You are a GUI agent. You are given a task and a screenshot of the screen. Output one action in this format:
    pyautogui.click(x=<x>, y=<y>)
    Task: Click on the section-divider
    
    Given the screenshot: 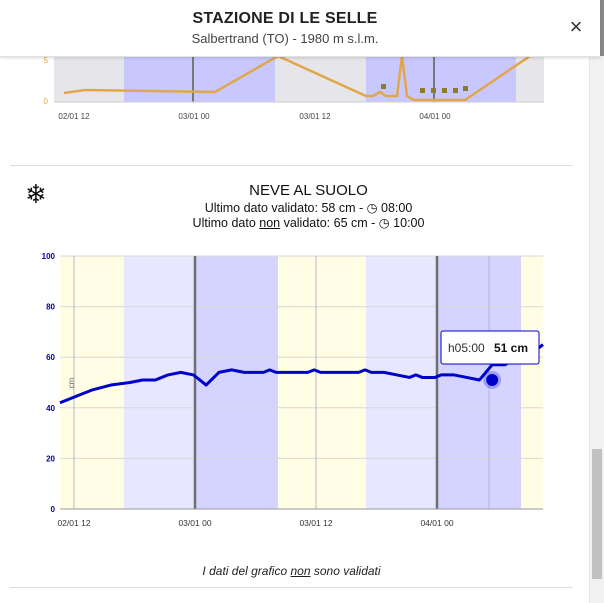 What is the action you would take?
    pyautogui.click(x=291, y=165)
    